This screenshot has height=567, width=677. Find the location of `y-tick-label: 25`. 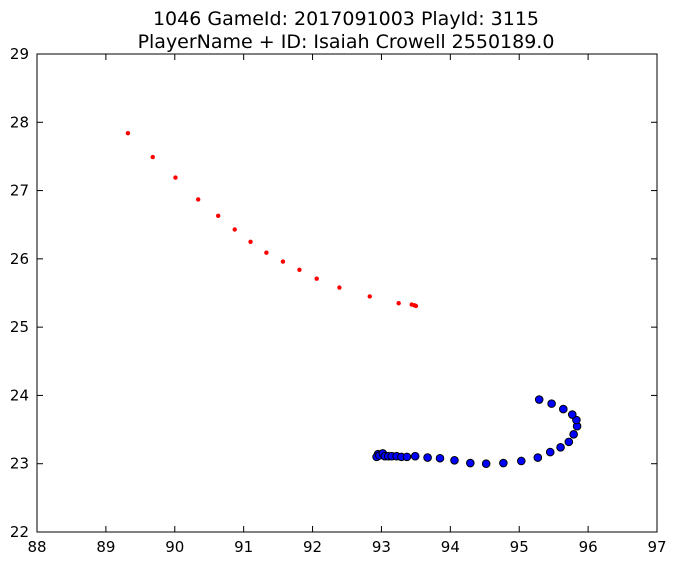

y-tick-label: 25 is located at coordinates (19, 327).